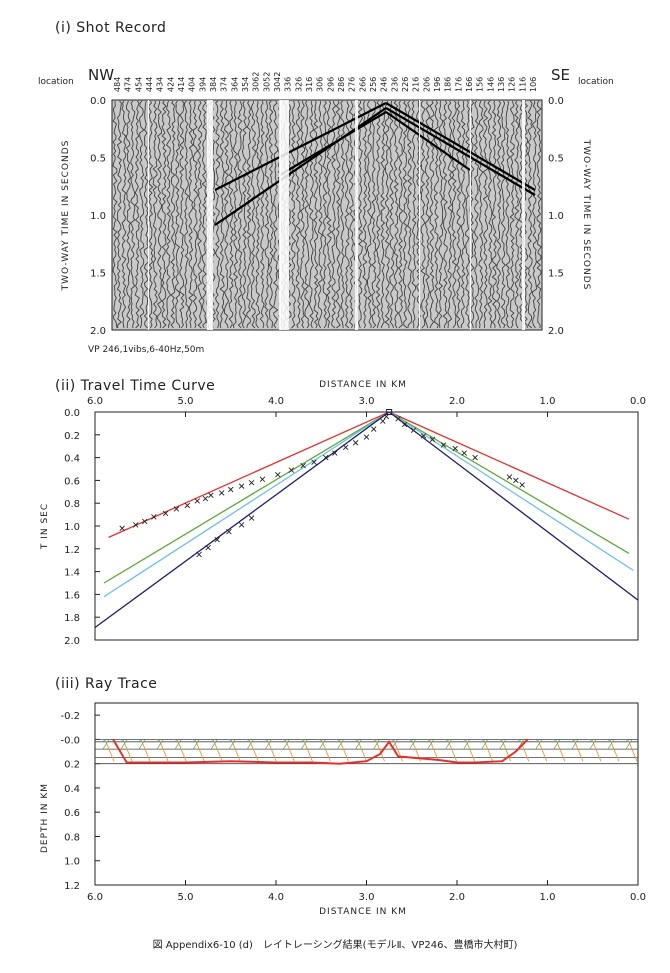 This screenshot has height=973, width=670. What do you see at coordinates (72, 413) in the screenshot?
I see `travel-time-y-tick-label: 0.0` at bounding box center [72, 413].